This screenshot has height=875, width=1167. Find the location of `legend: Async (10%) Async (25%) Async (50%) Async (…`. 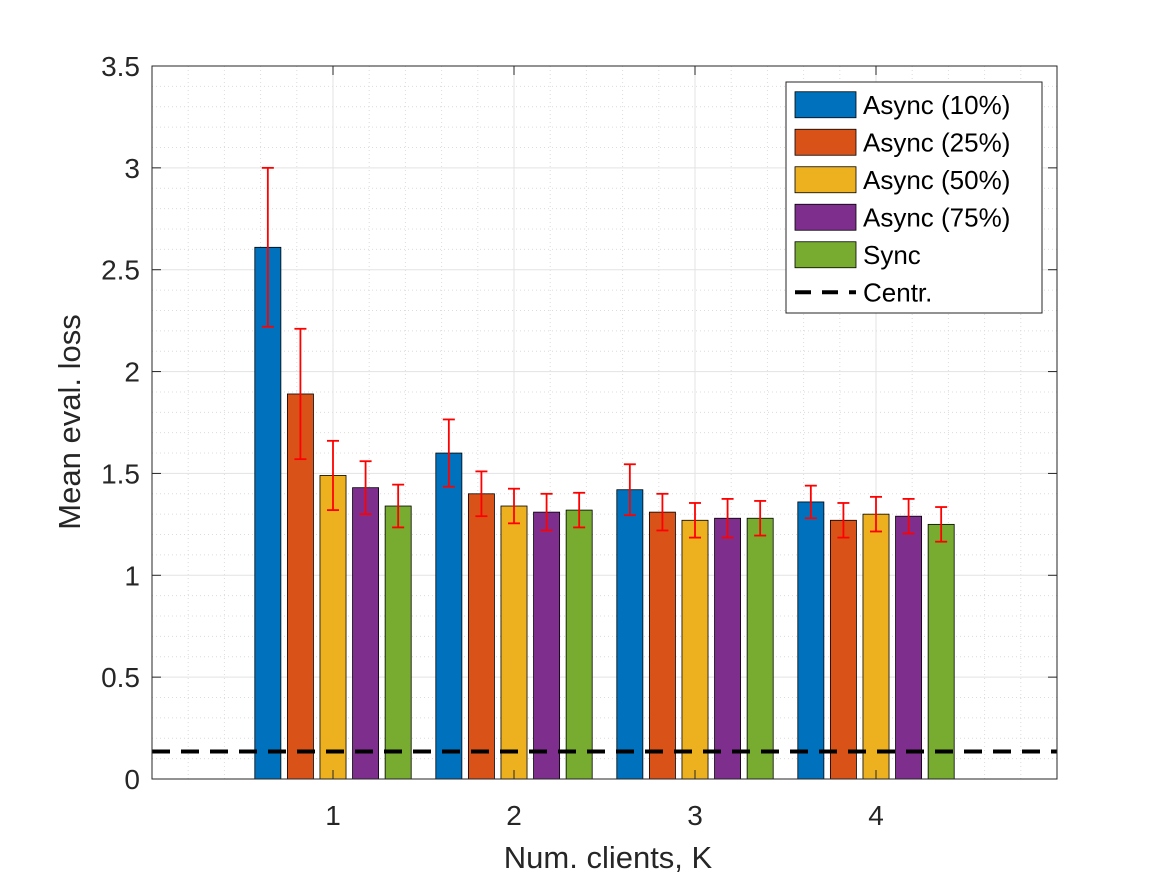

legend: Async (10%) Async (25%) Async (50%) Async (… is located at coordinates (914, 197).